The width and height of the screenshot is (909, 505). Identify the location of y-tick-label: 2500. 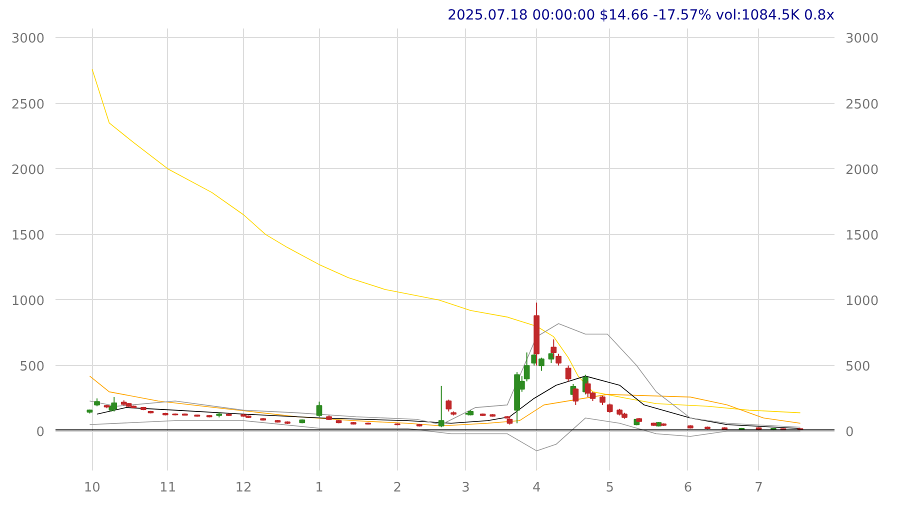
(28, 104).